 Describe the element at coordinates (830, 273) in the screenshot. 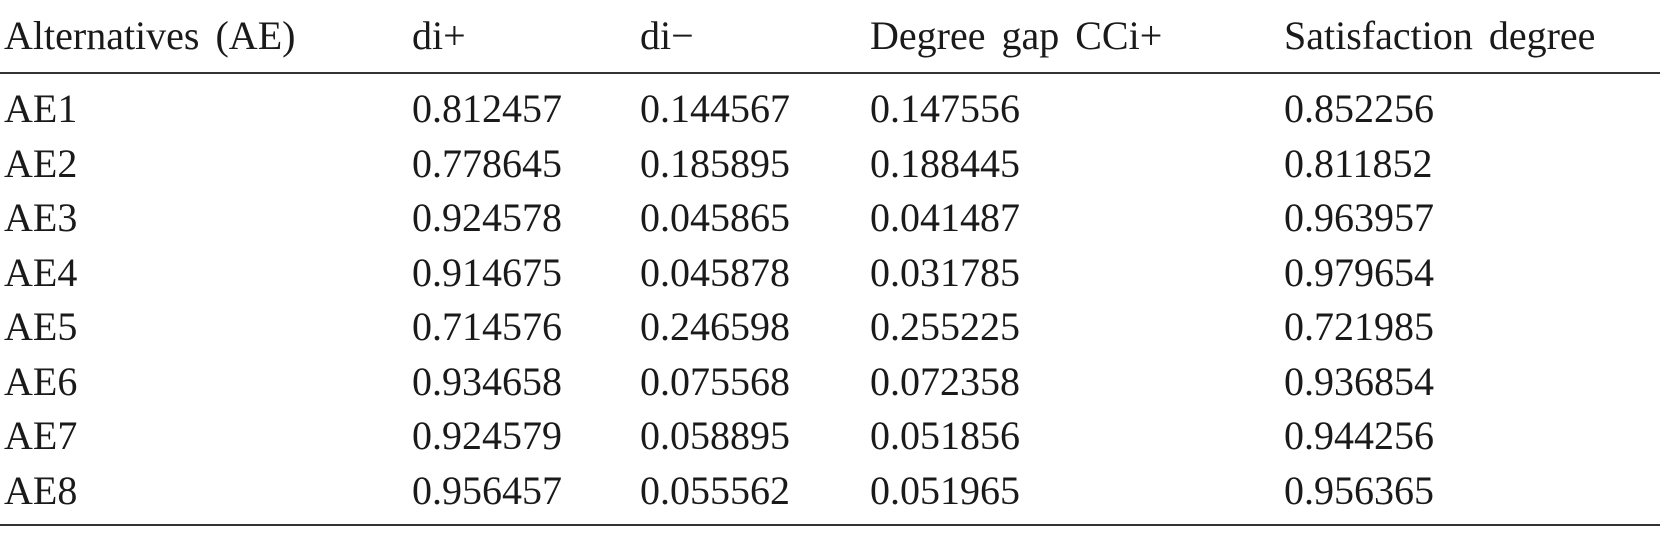

I see `table-row: AE4 0.914675 0.045878 0.031785 0.979654` at that location.